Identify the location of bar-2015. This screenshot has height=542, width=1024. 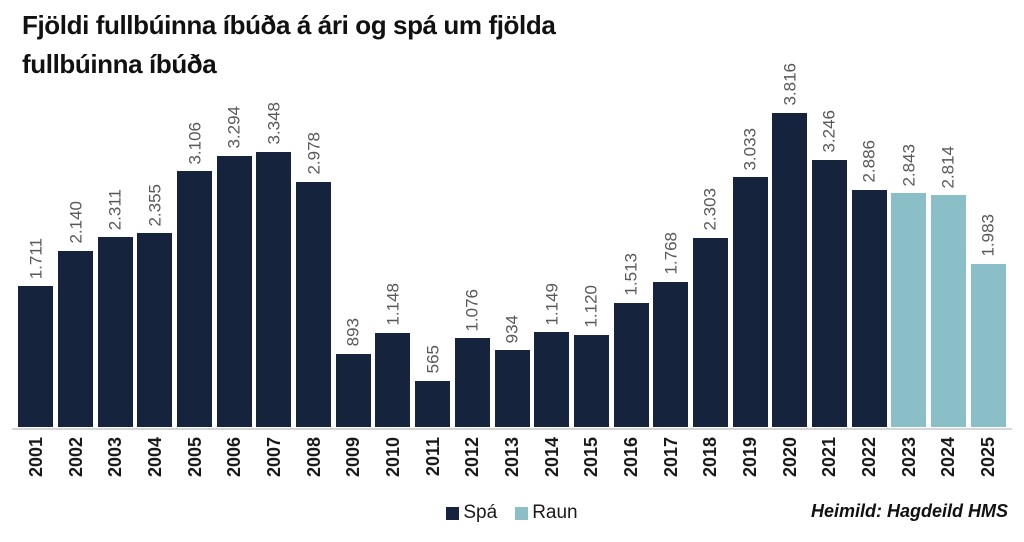
(591, 380).